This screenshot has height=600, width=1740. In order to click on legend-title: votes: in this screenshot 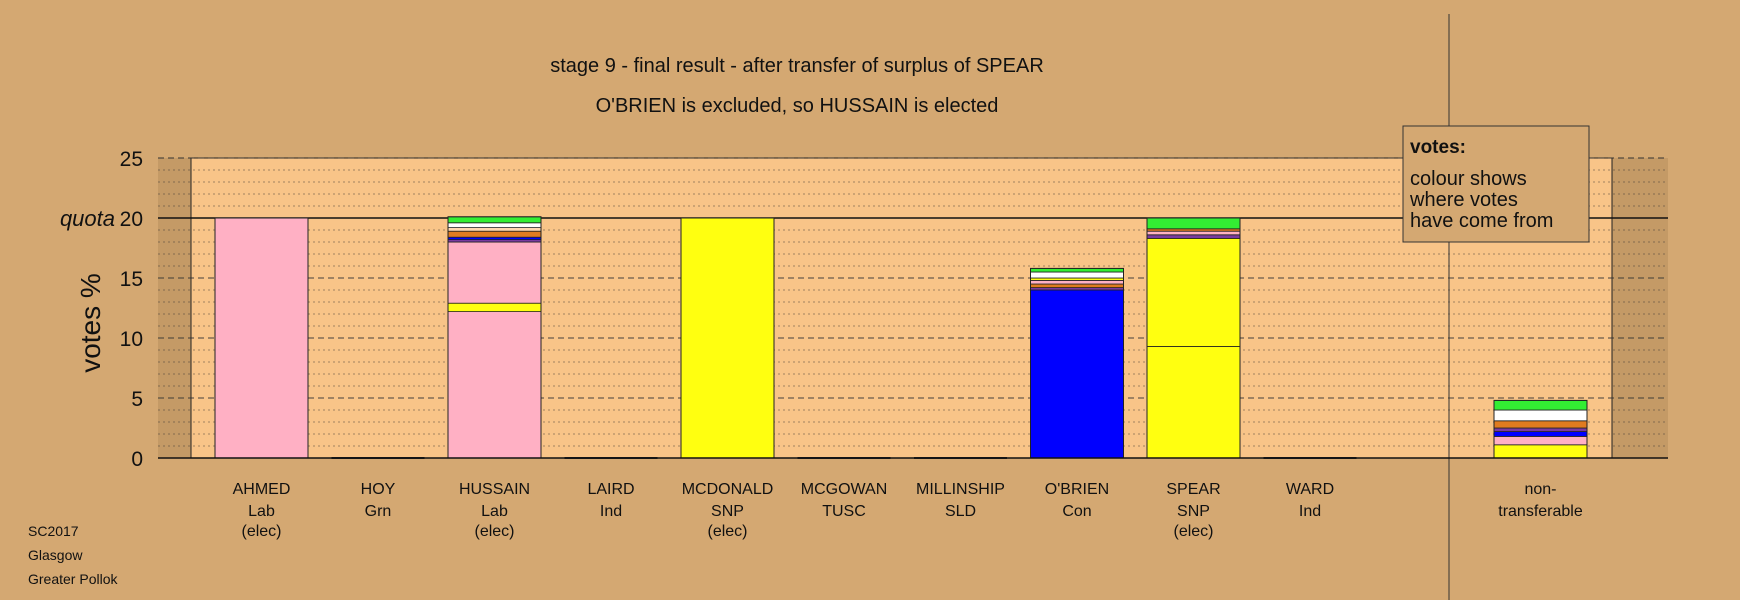, I will do `click(1438, 147)`.